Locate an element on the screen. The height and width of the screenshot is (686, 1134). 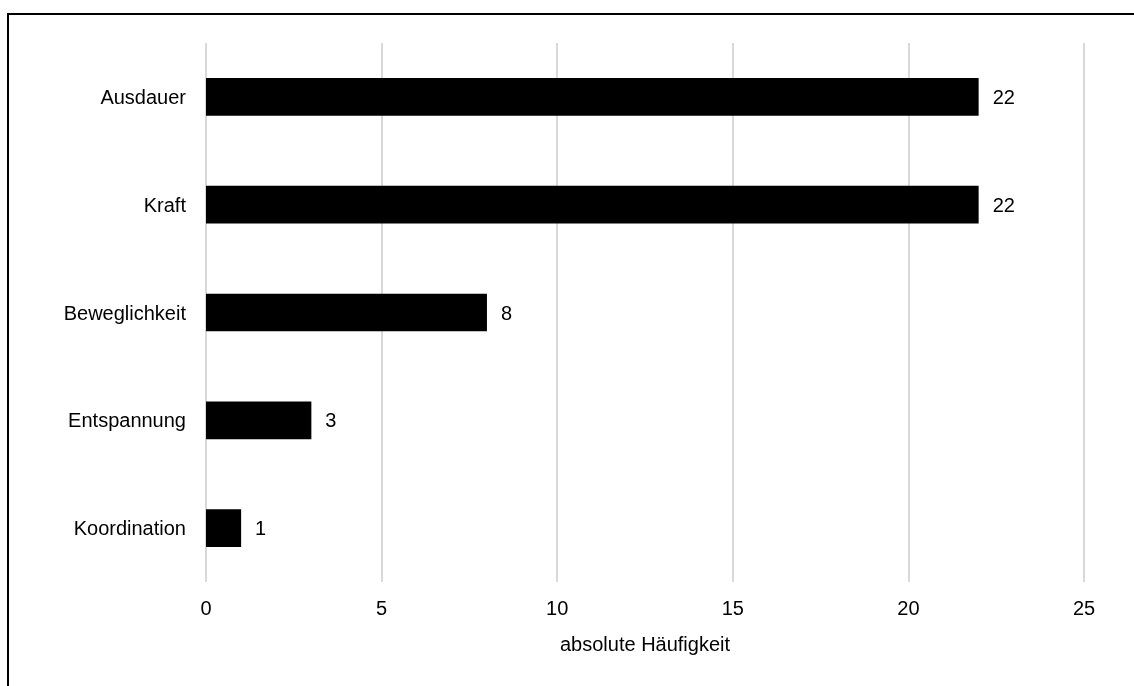
y-tick-label: Kraft is located at coordinates (165, 204).